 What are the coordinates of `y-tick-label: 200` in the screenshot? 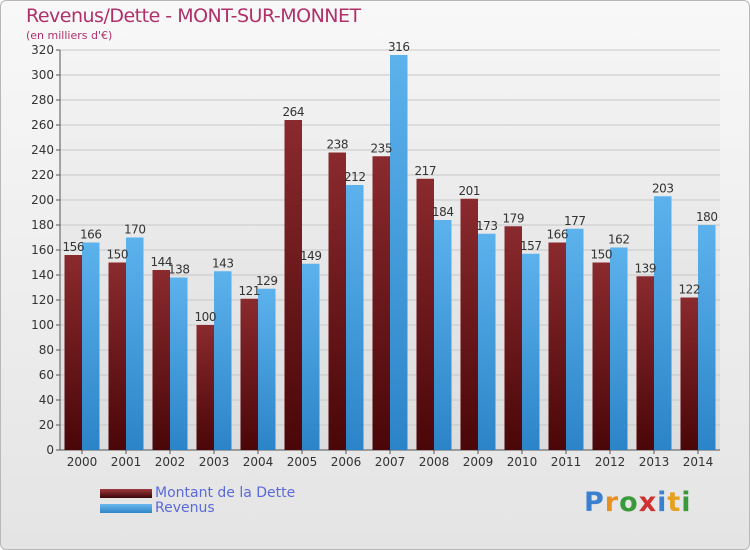 It's located at (42, 200).